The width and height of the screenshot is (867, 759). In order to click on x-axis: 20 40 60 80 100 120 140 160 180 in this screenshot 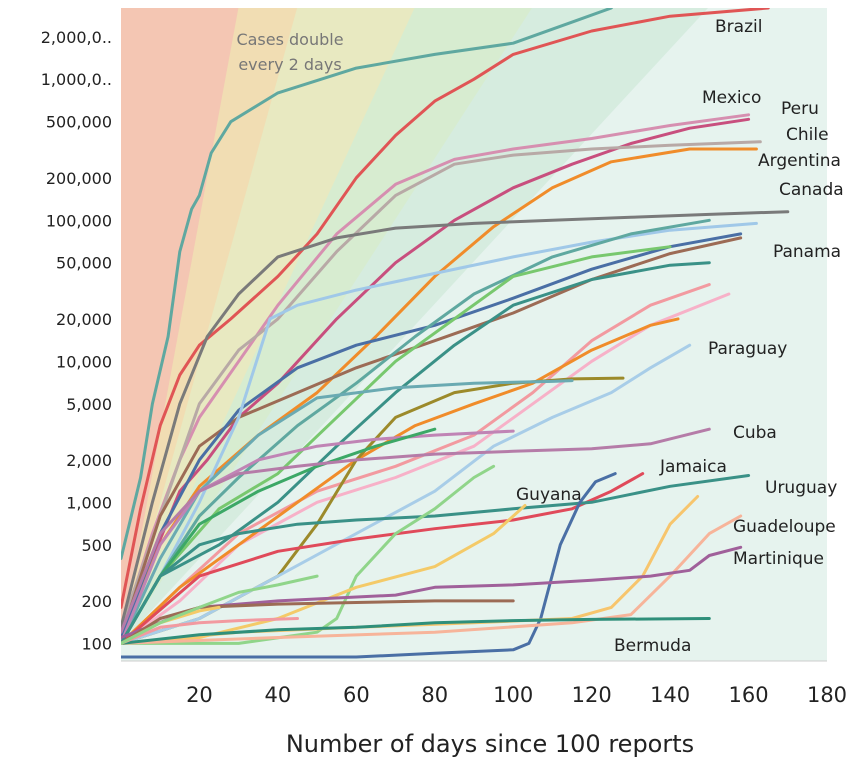, I will do `click(516, 695)`.